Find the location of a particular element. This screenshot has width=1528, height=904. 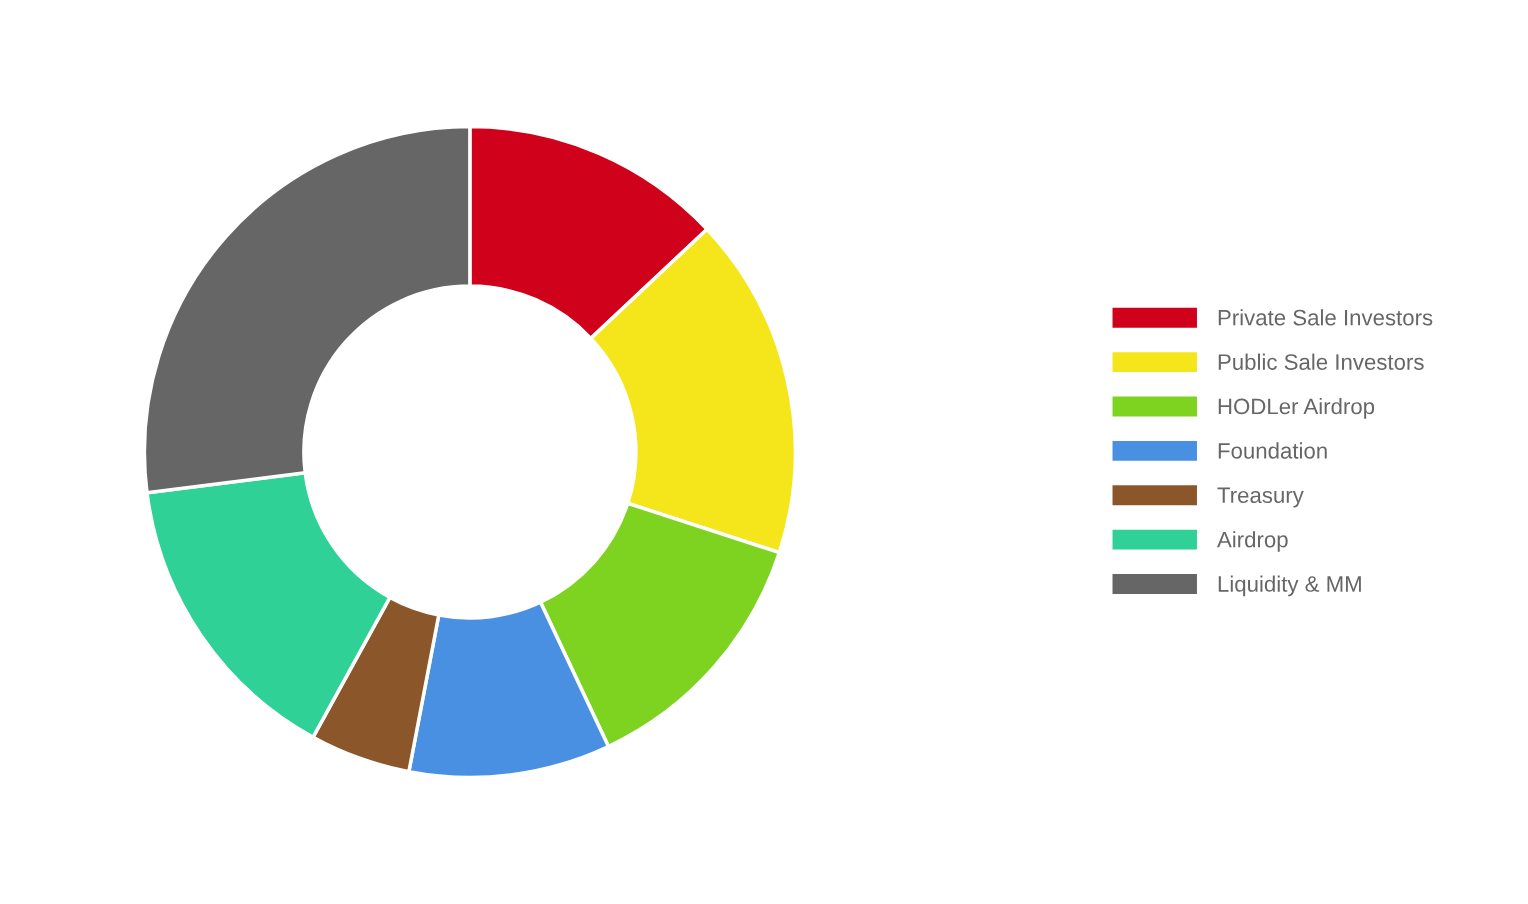

legend-label: Foundation is located at coordinates (1272, 450).